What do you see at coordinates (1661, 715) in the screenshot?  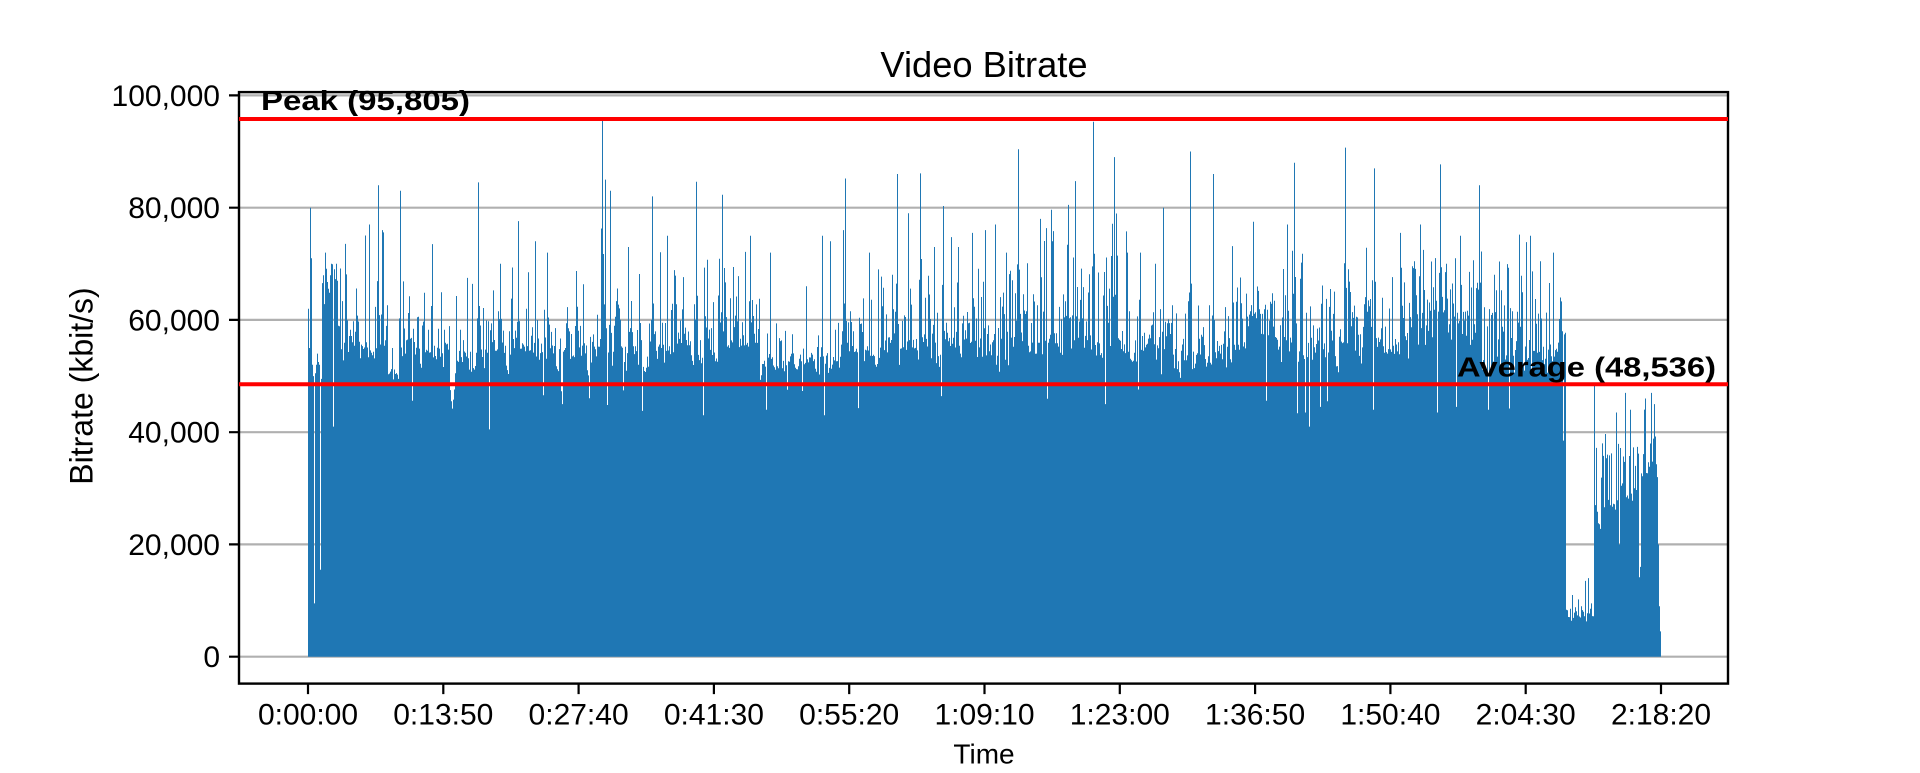 I see `svg-text: 2:18:20` at bounding box center [1661, 715].